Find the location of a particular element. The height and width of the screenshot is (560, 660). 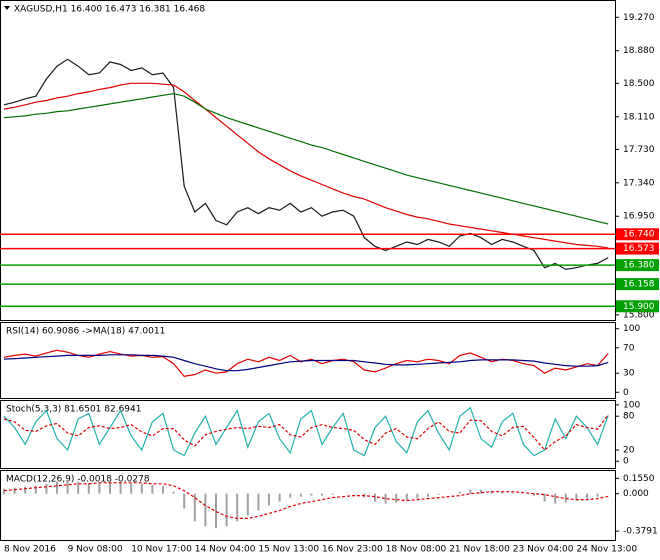

stoch-panel is located at coordinates (308, 434).